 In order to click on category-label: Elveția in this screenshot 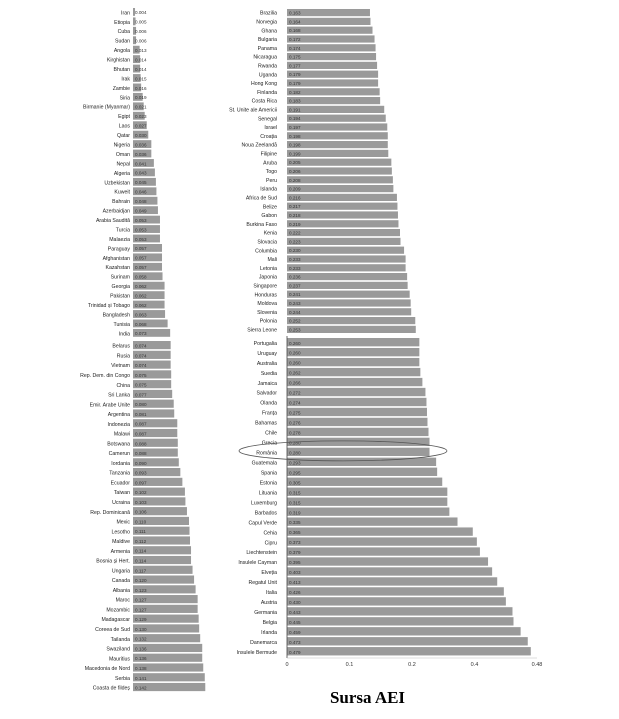, I will do `click(269, 573)`.